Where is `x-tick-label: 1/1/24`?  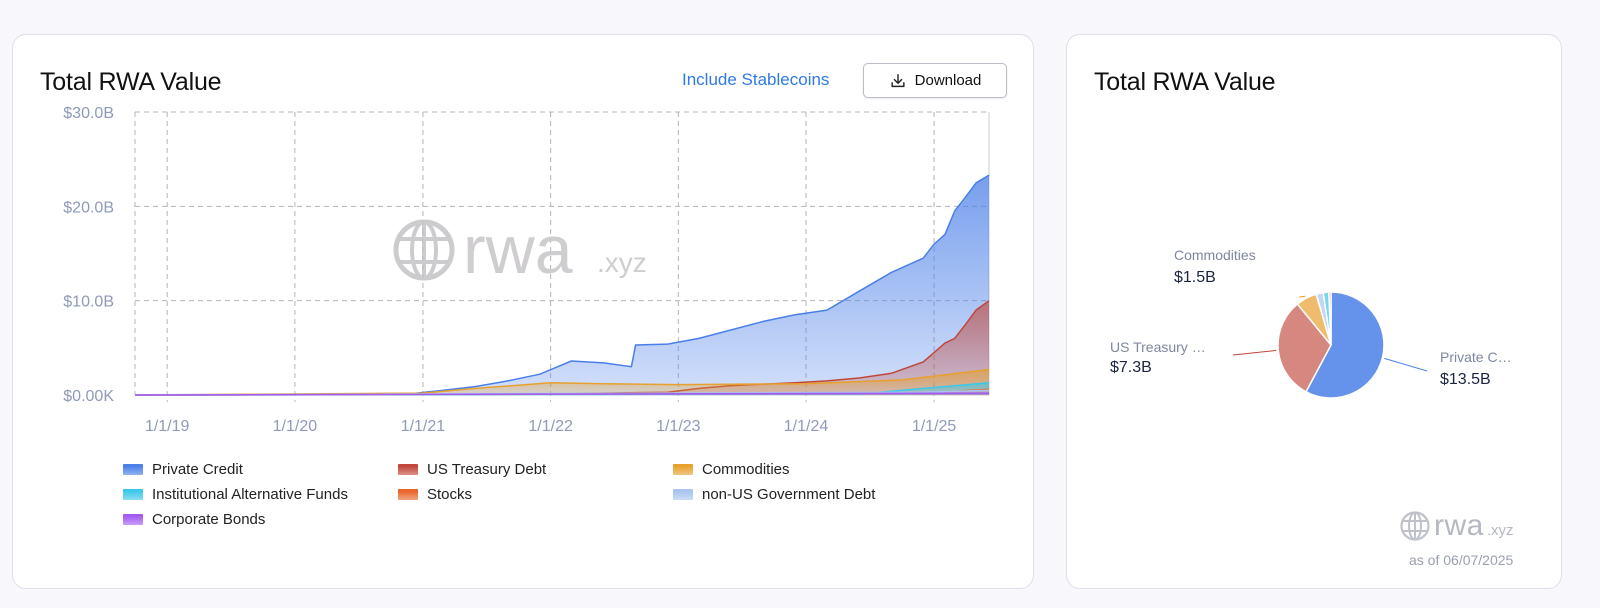 x-tick-label: 1/1/24 is located at coordinates (806, 426).